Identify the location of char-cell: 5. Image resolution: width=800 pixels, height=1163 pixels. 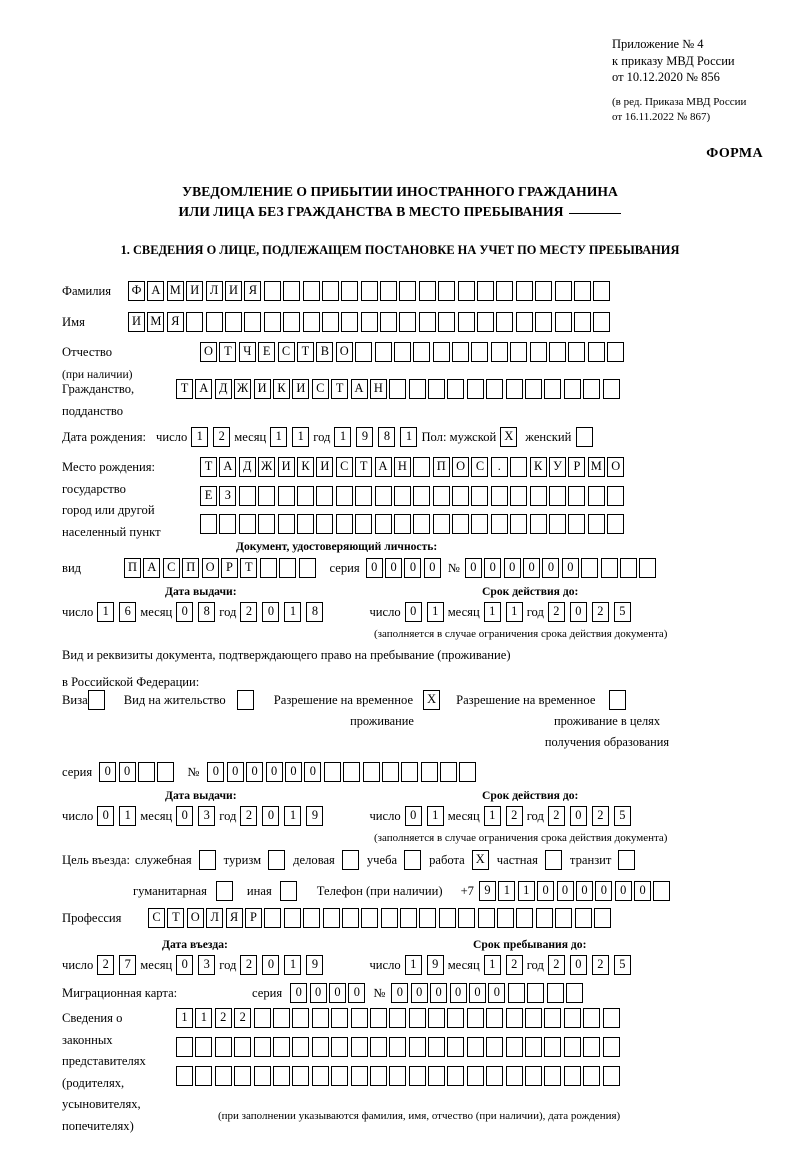
(622, 816).